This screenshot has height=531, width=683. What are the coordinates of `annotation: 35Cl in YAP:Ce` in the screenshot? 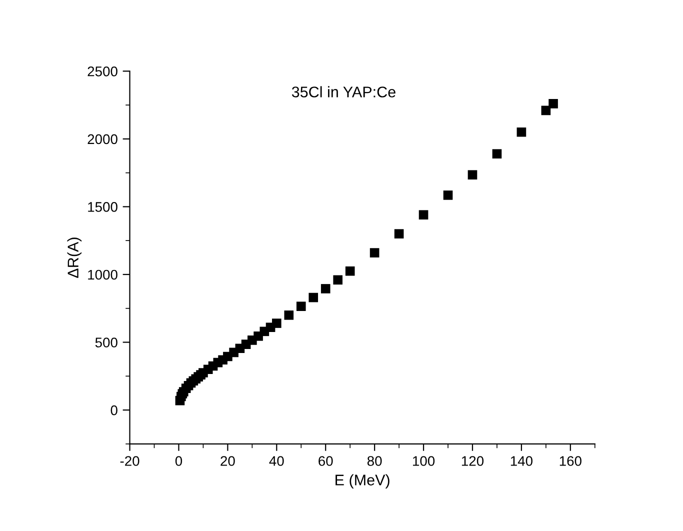 It's located at (344, 92).